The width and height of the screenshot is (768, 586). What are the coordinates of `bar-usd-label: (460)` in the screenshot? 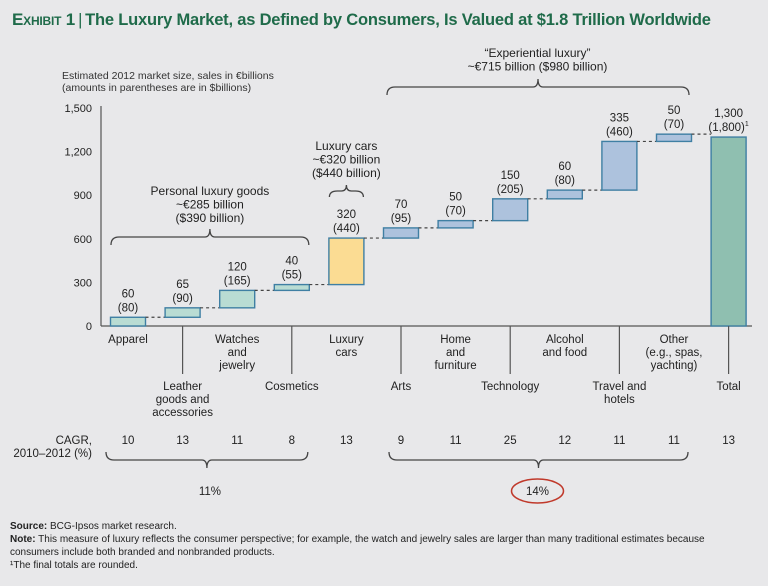 It's located at (619, 132).